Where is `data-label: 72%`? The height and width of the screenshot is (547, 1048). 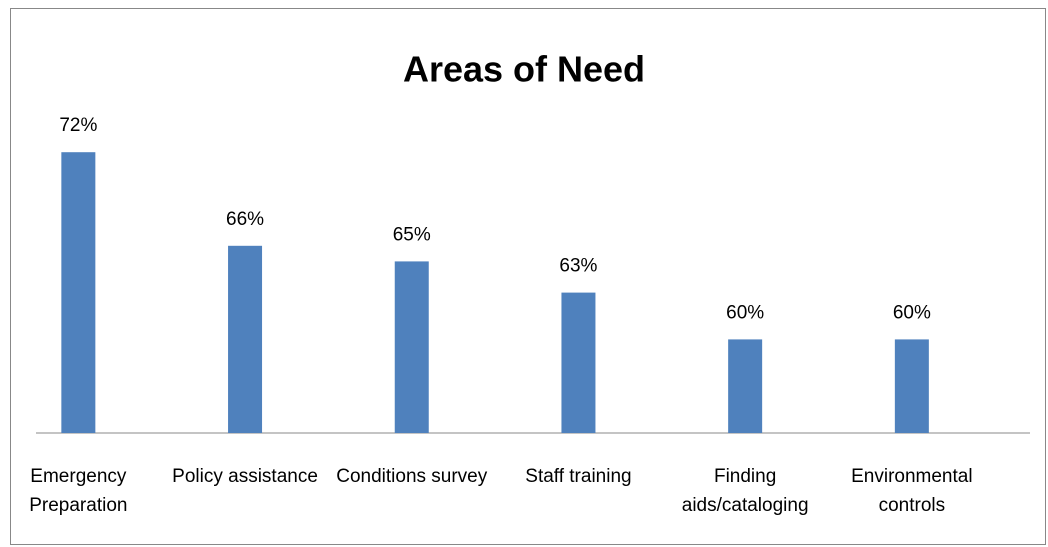 data-label: 72% is located at coordinates (78, 125).